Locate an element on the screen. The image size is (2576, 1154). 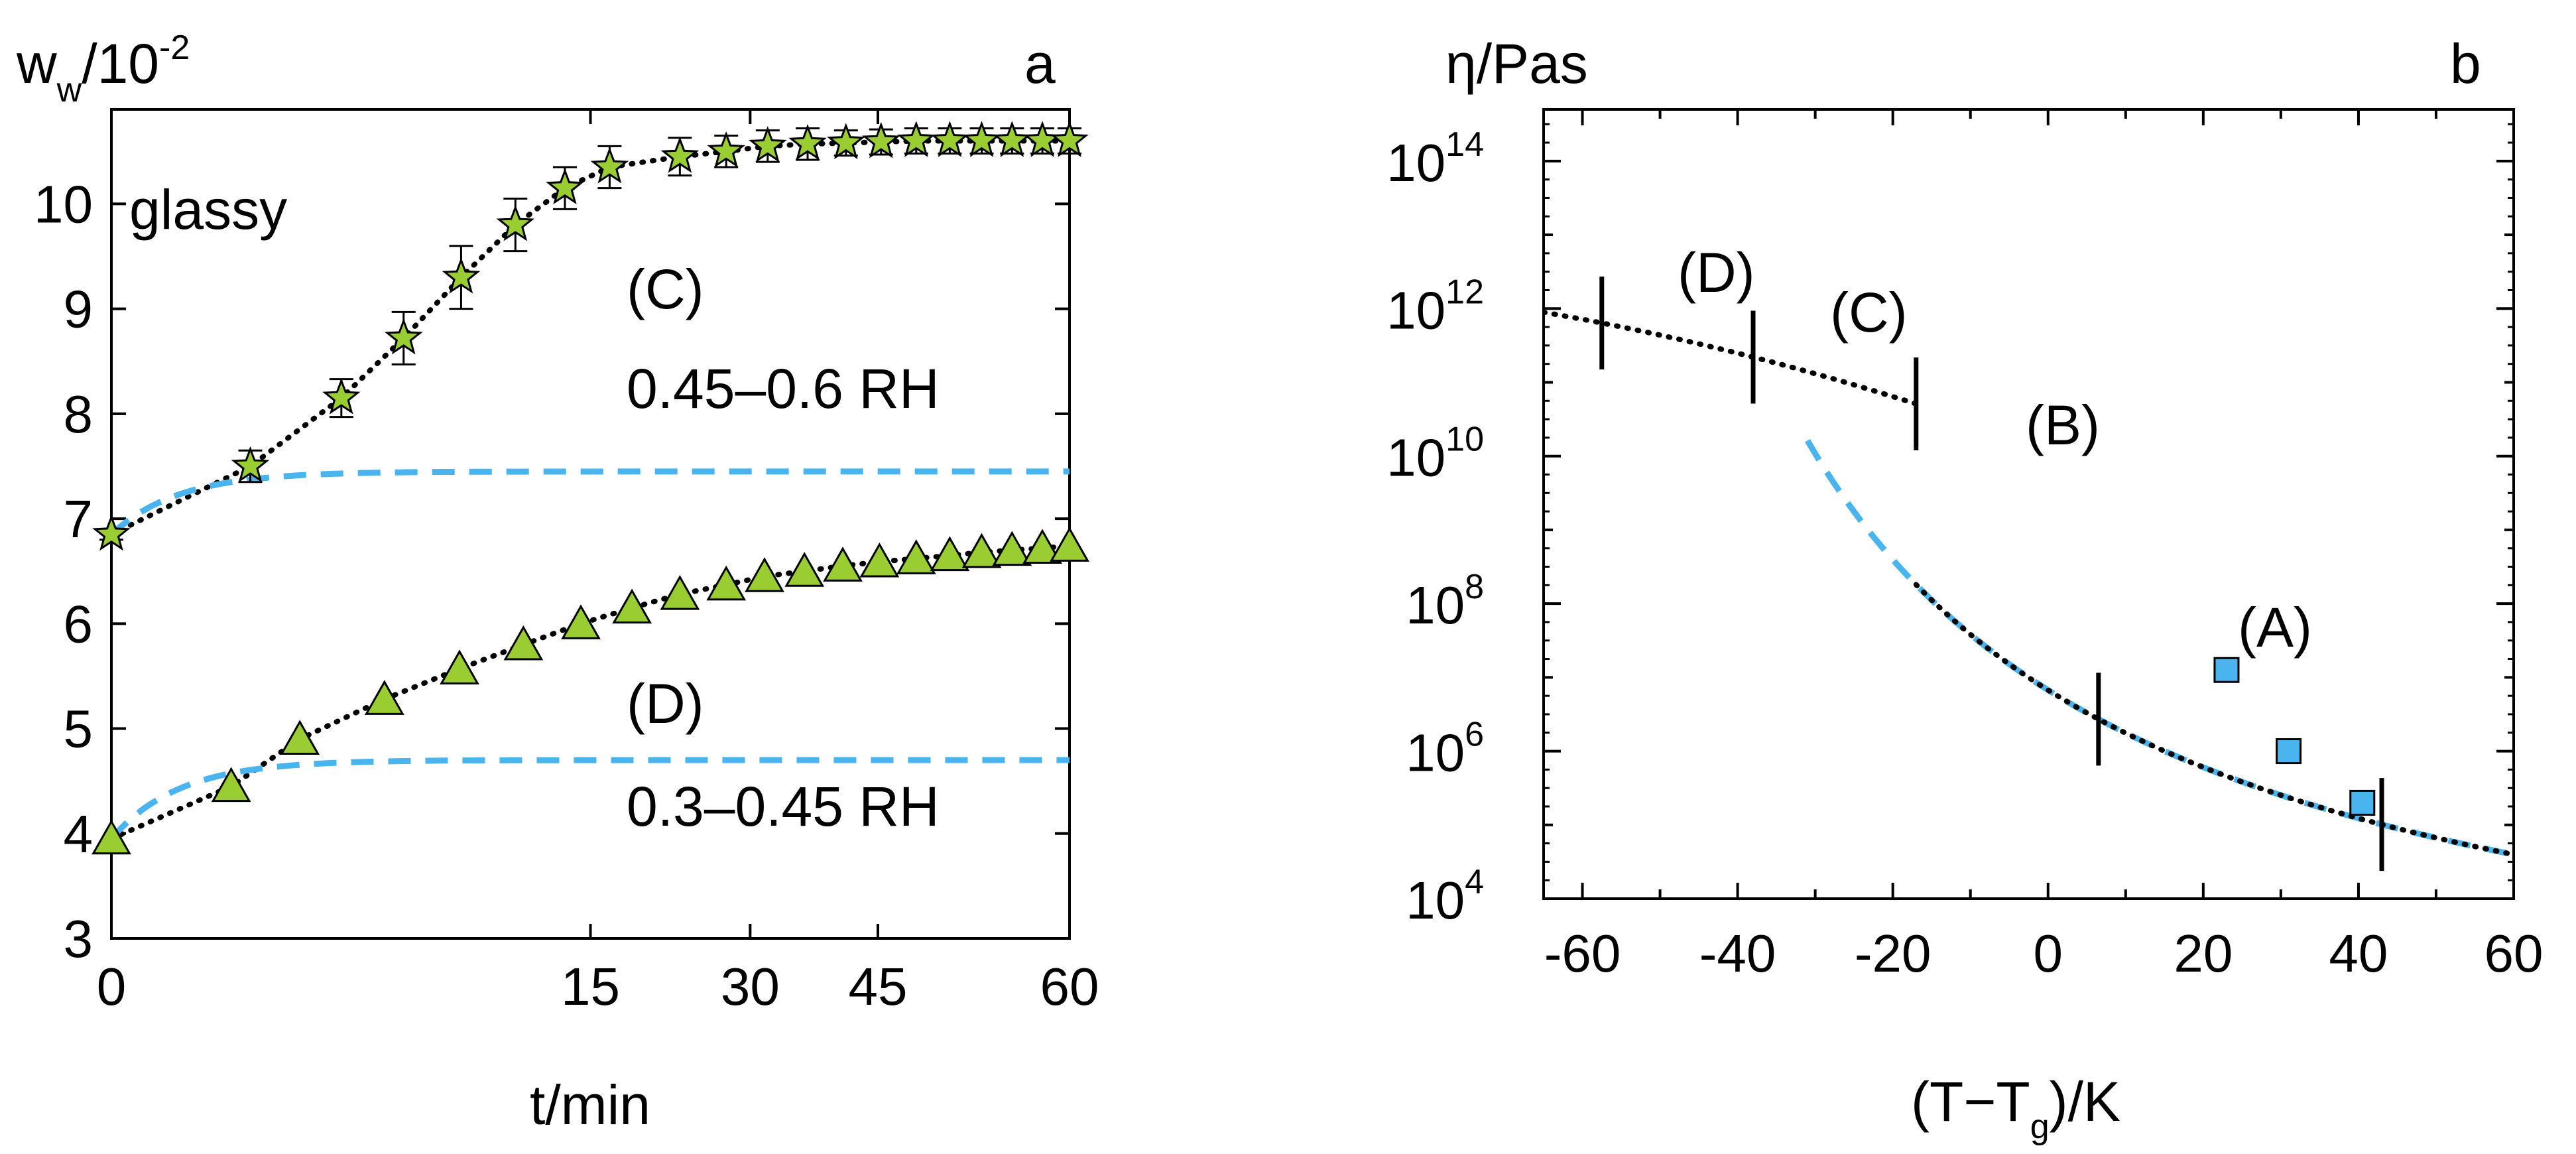
annotation-d-range: 0.3–0.45 RH is located at coordinates (783, 806).